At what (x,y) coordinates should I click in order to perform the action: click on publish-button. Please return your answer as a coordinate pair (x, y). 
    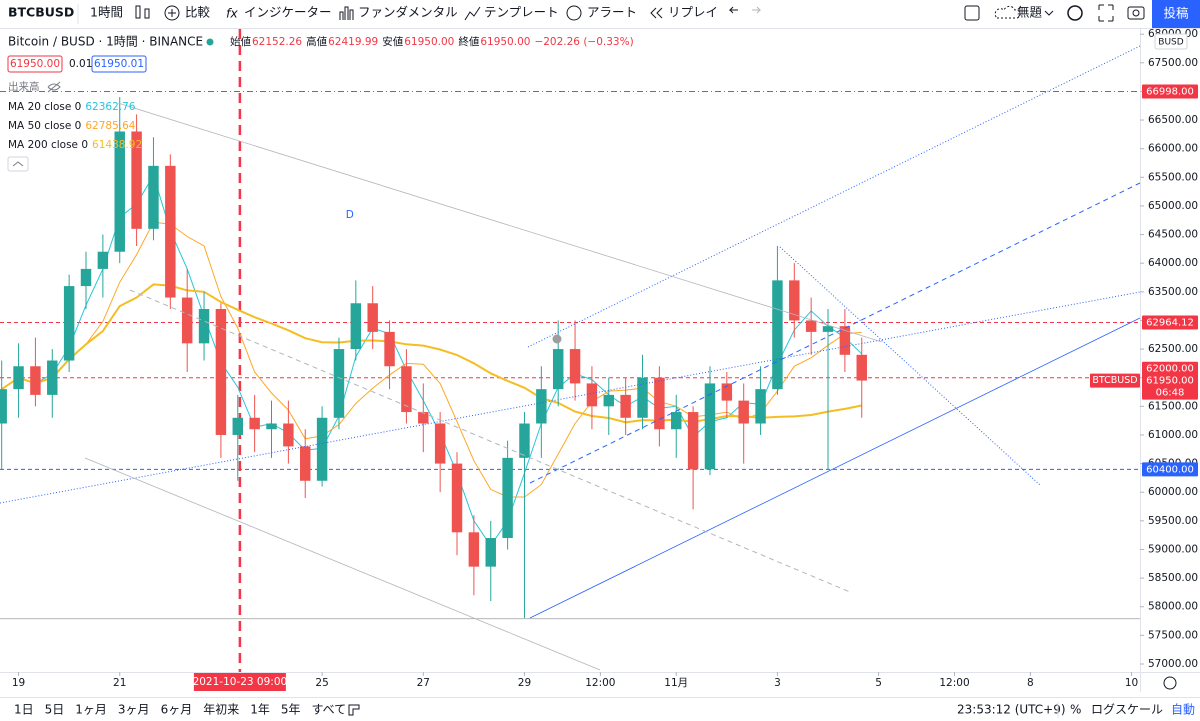
    Looking at the image, I should click on (1176, 14).